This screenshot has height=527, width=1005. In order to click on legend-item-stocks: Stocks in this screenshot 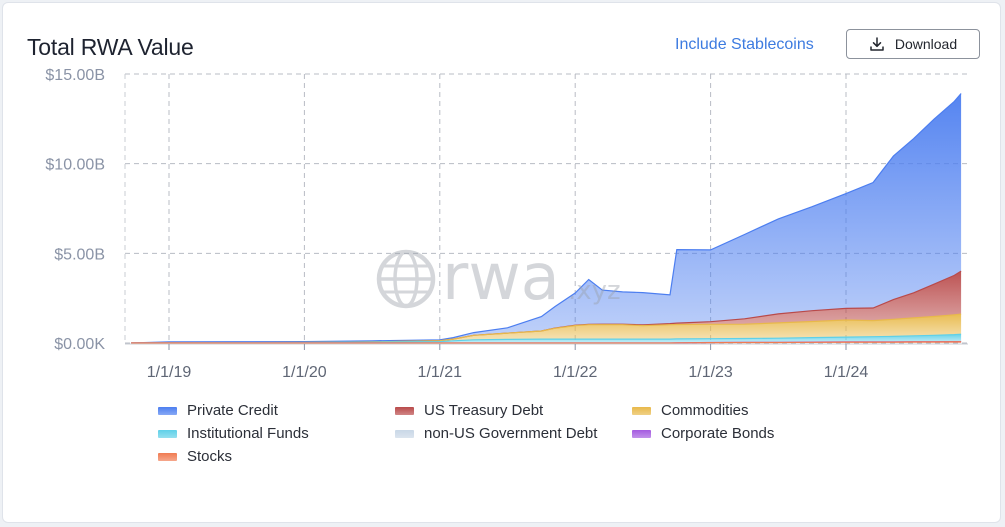, I will do `click(195, 456)`.